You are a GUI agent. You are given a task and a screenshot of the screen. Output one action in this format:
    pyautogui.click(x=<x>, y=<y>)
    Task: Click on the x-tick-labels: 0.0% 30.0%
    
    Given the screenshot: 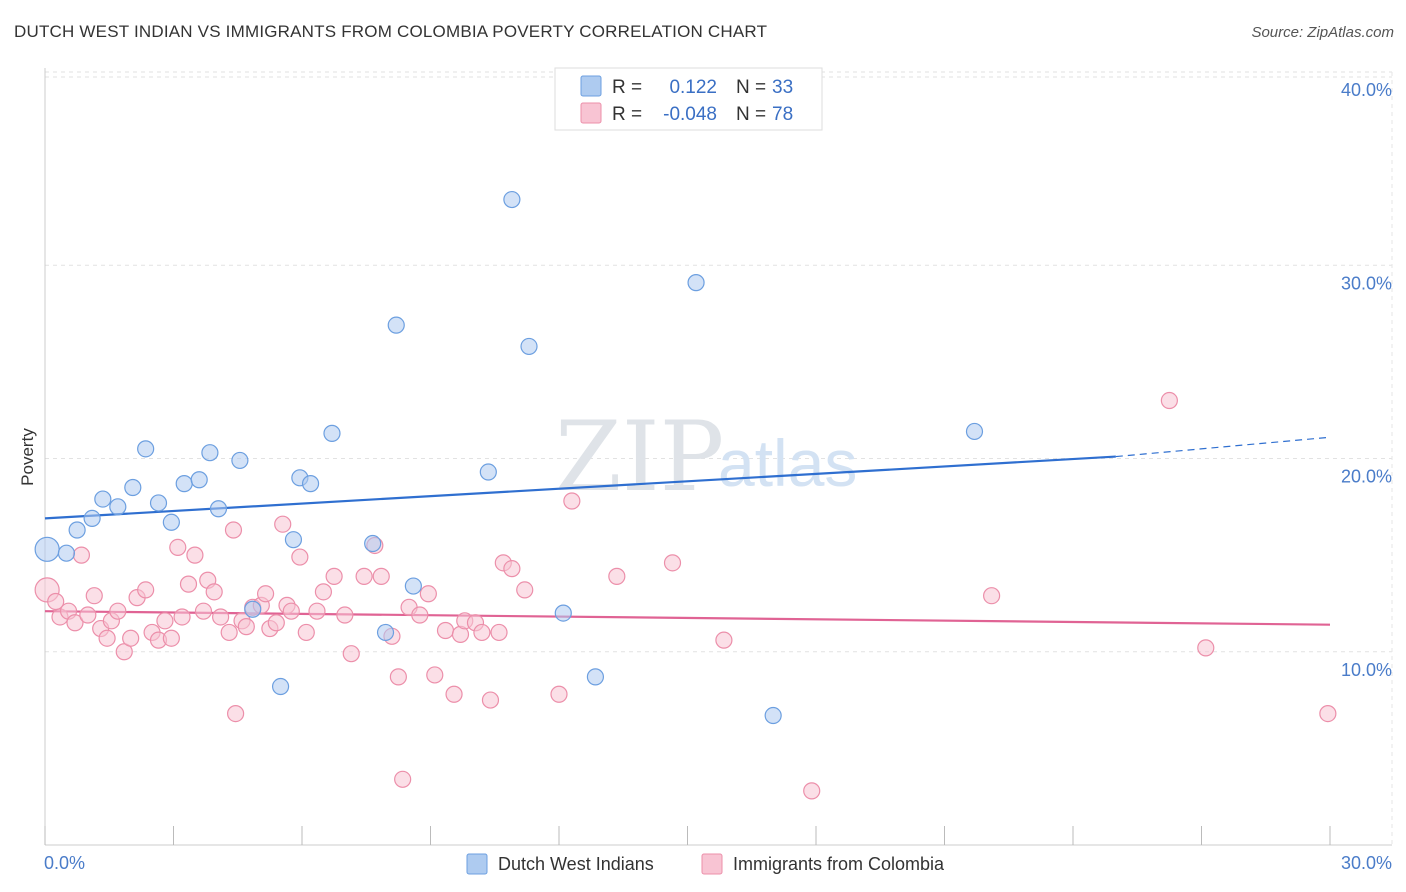 What is the action you would take?
    pyautogui.click(x=718, y=863)
    